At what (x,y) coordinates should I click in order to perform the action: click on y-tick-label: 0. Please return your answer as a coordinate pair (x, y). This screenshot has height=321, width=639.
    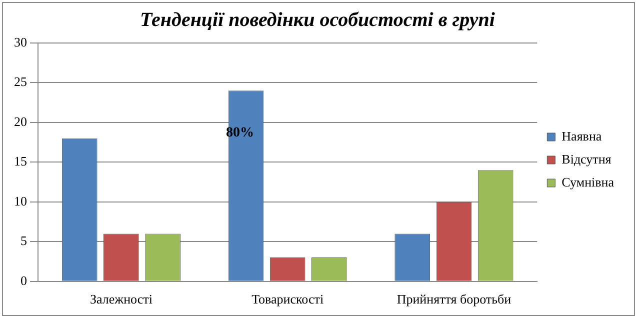
    Looking at the image, I should click on (23, 280).